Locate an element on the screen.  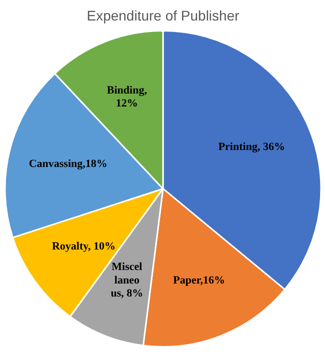
slice-label: Binding, 12% is located at coordinates (127, 97).